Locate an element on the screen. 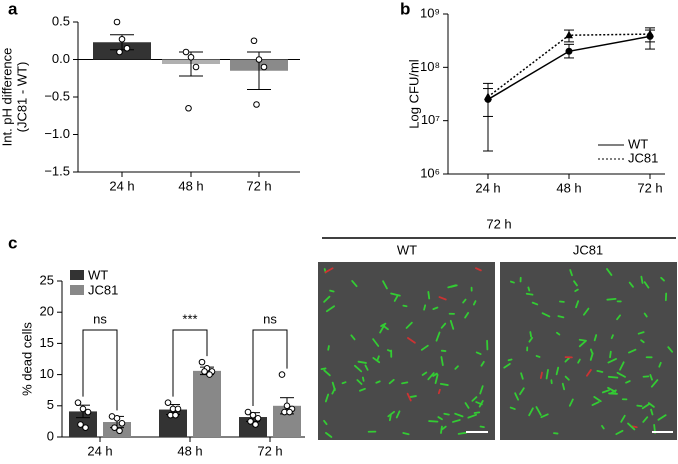 This screenshot has height=464, width=678. y-tick-label: 15 is located at coordinates (47, 342).